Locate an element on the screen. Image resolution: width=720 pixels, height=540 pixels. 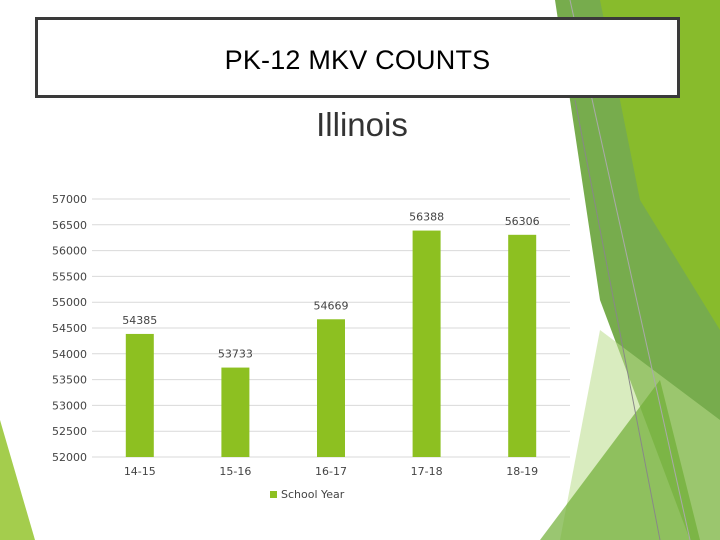
data-label: 56306 is located at coordinates (522, 221).